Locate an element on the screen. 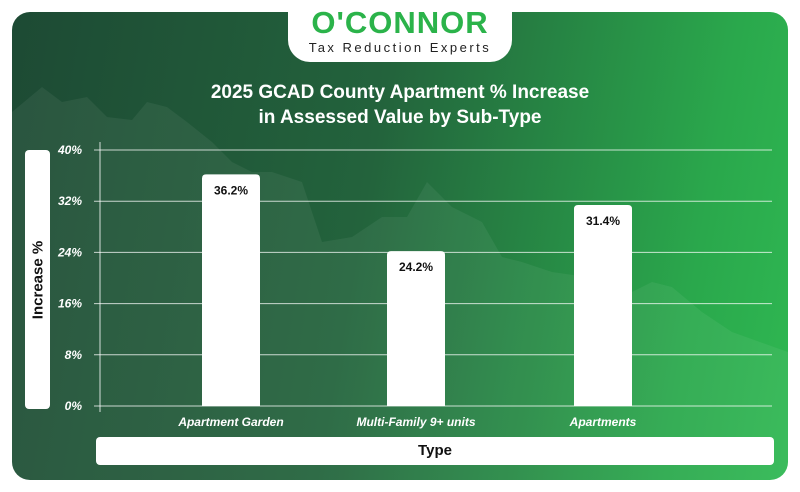 The height and width of the screenshot is (492, 800). y-tick-label: 40% is located at coordinates (69, 150).